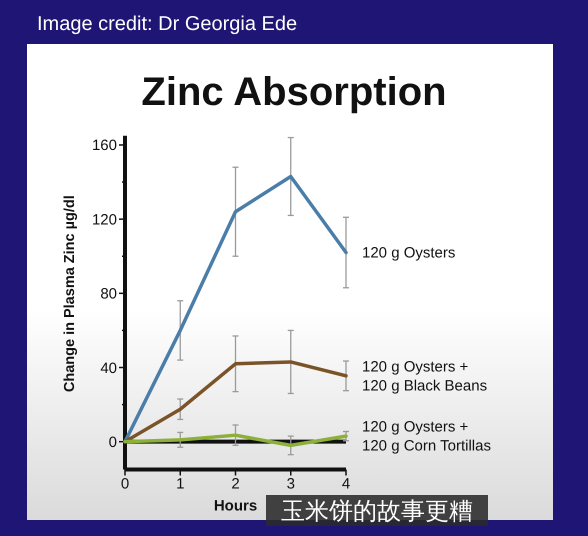 This screenshot has height=536, width=588. I want to click on y-tick-label: 80, so click(108, 294).